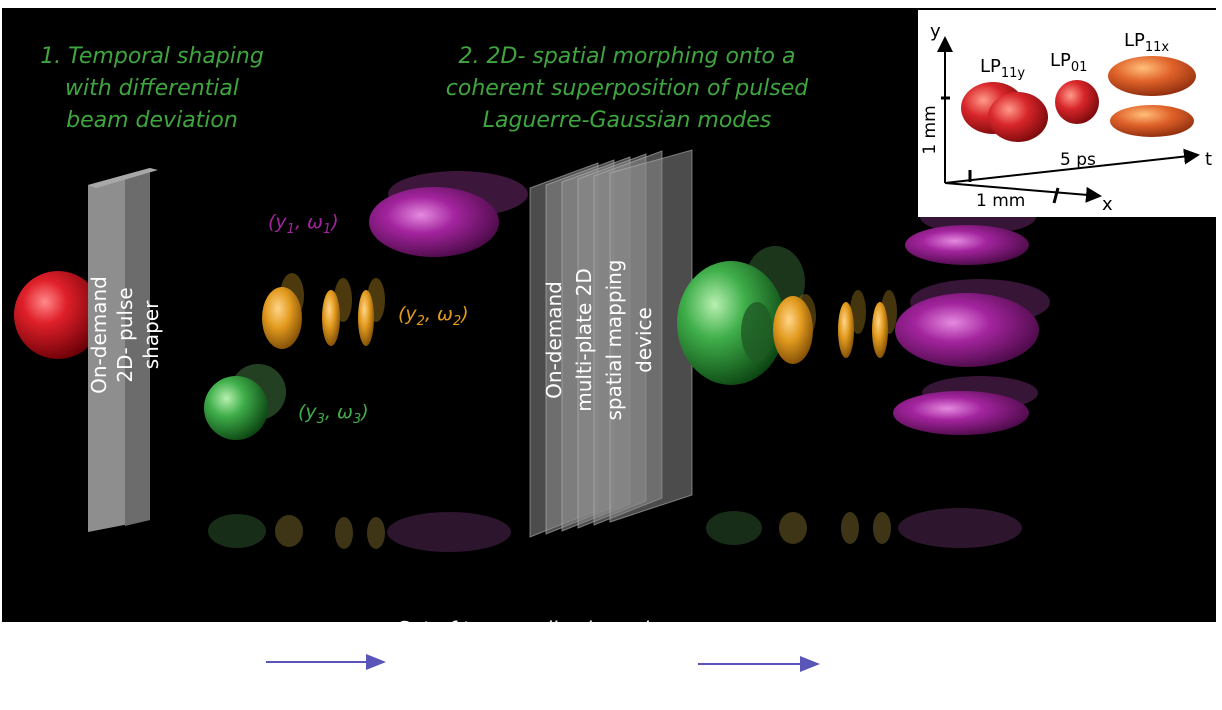 Image resolution: width=1222 pixels, height=710 pixels. I want to click on inset-panel, so click(1067, 113).